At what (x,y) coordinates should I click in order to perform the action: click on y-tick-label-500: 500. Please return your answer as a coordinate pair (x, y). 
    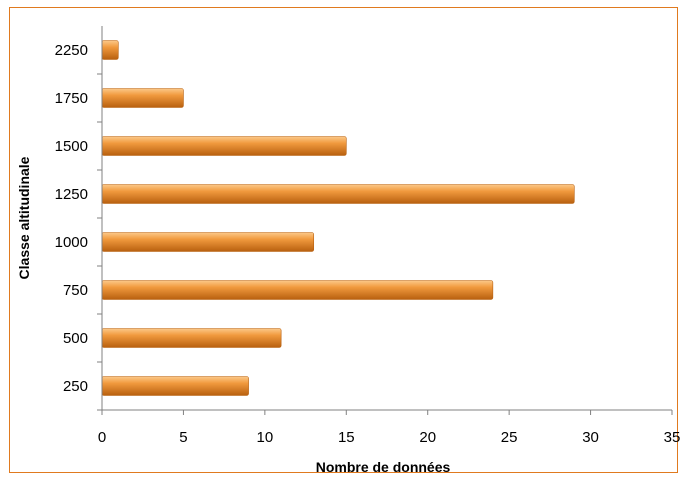
    Looking at the image, I should click on (75, 338).